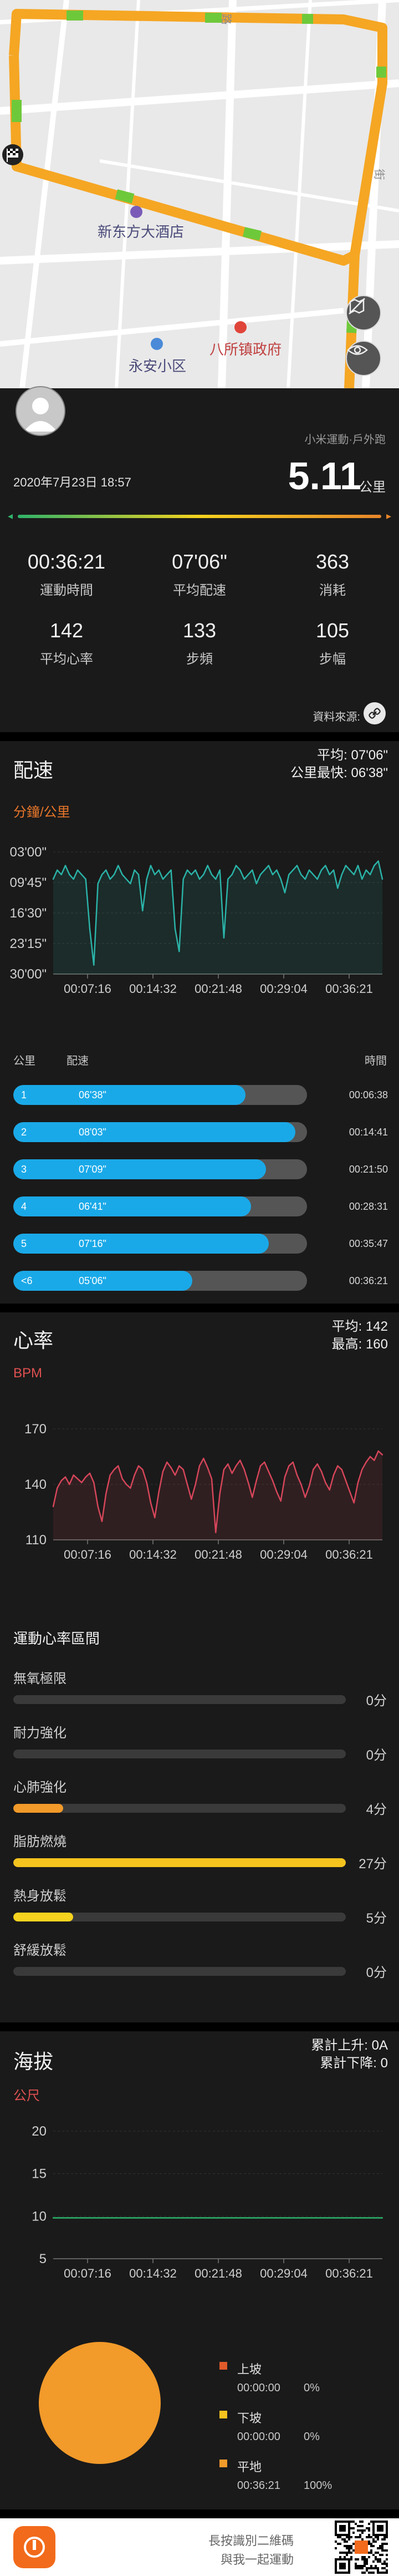 The height and width of the screenshot is (2576, 399). What do you see at coordinates (39, 1896) in the screenshot?
I see `zone-label: 熱身放鬆` at bounding box center [39, 1896].